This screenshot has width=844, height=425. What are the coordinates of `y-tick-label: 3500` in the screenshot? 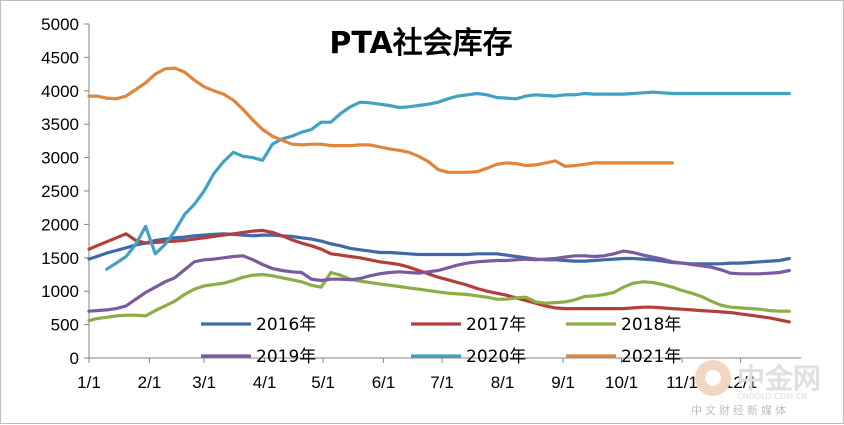 It's located at (60, 124).